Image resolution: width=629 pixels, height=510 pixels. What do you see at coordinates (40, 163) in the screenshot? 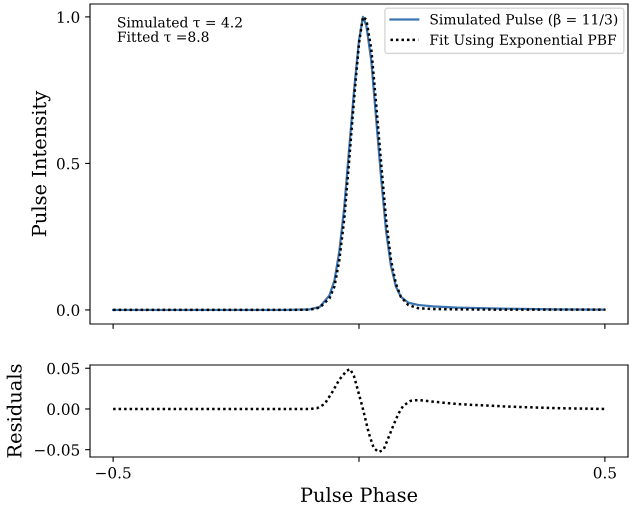
I see `y-axis-title: Pulse Intensity` at bounding box center [40, 163].